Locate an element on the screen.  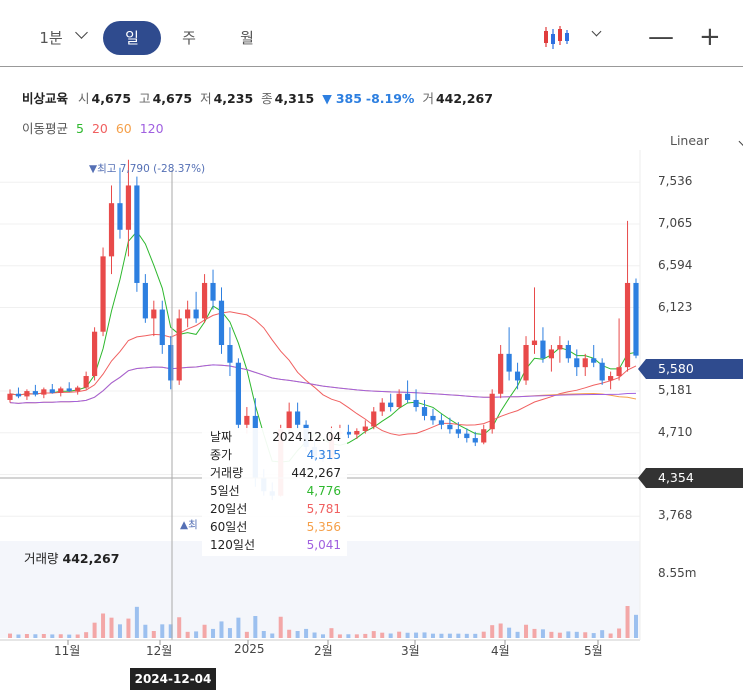
tab-month: 월 is located at coordinates (247, 38).